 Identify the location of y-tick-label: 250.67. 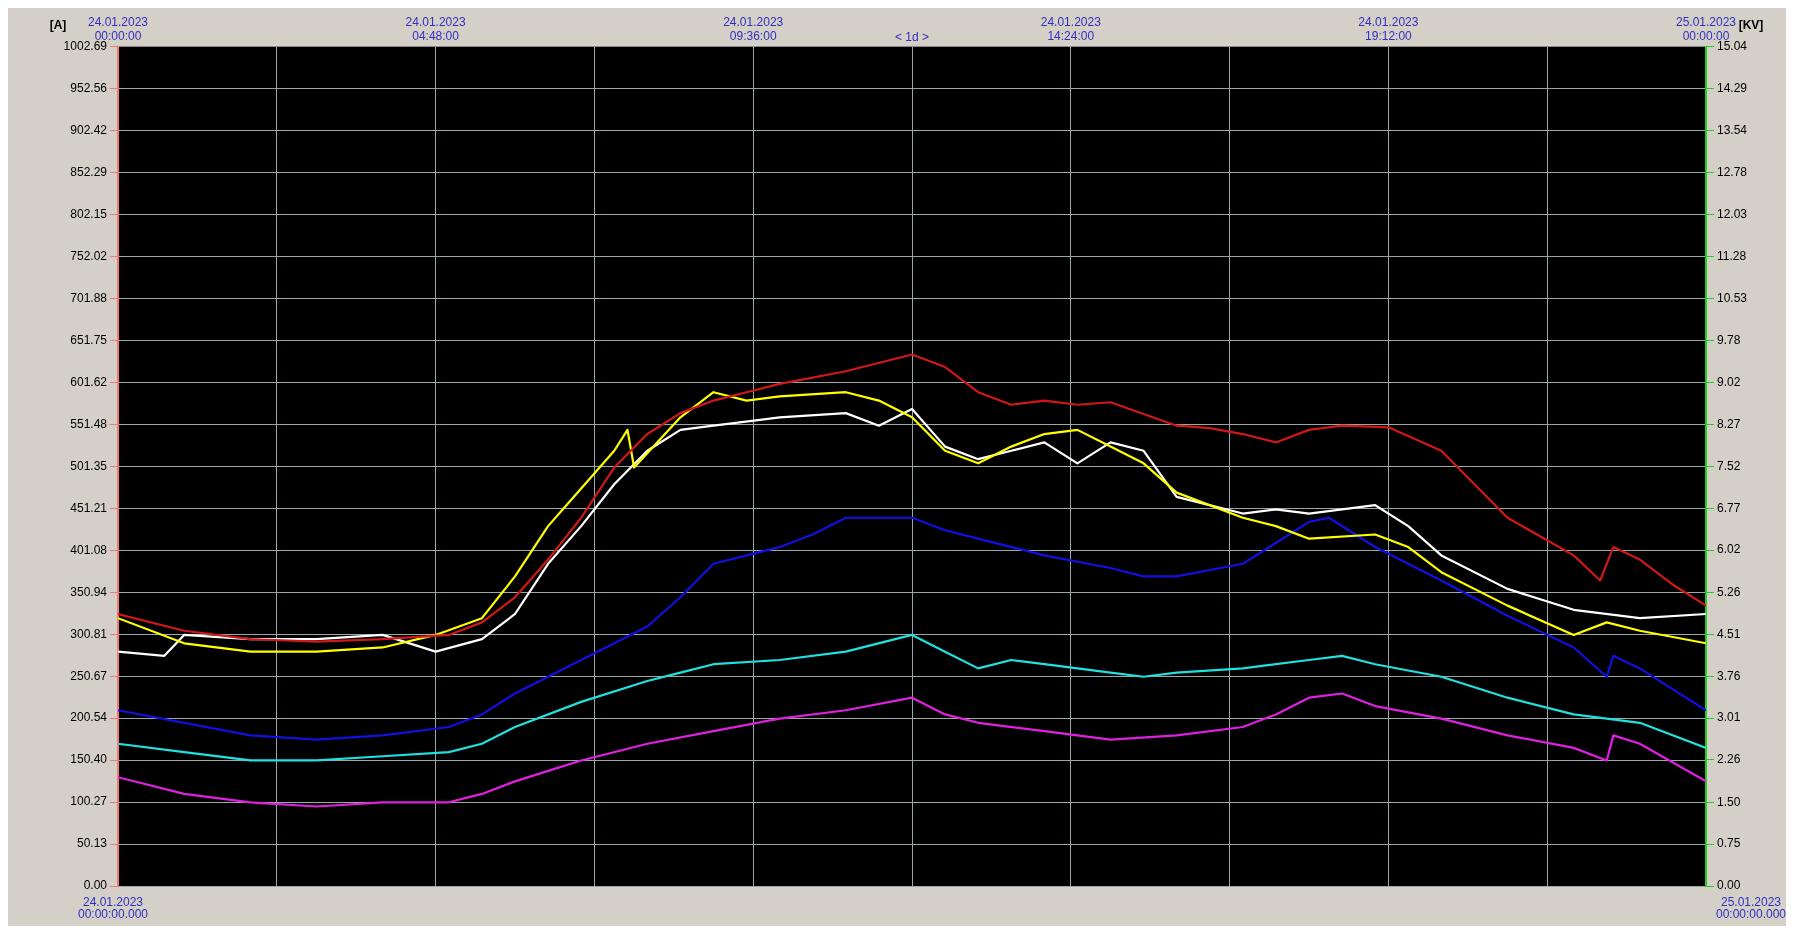
(89, 675).